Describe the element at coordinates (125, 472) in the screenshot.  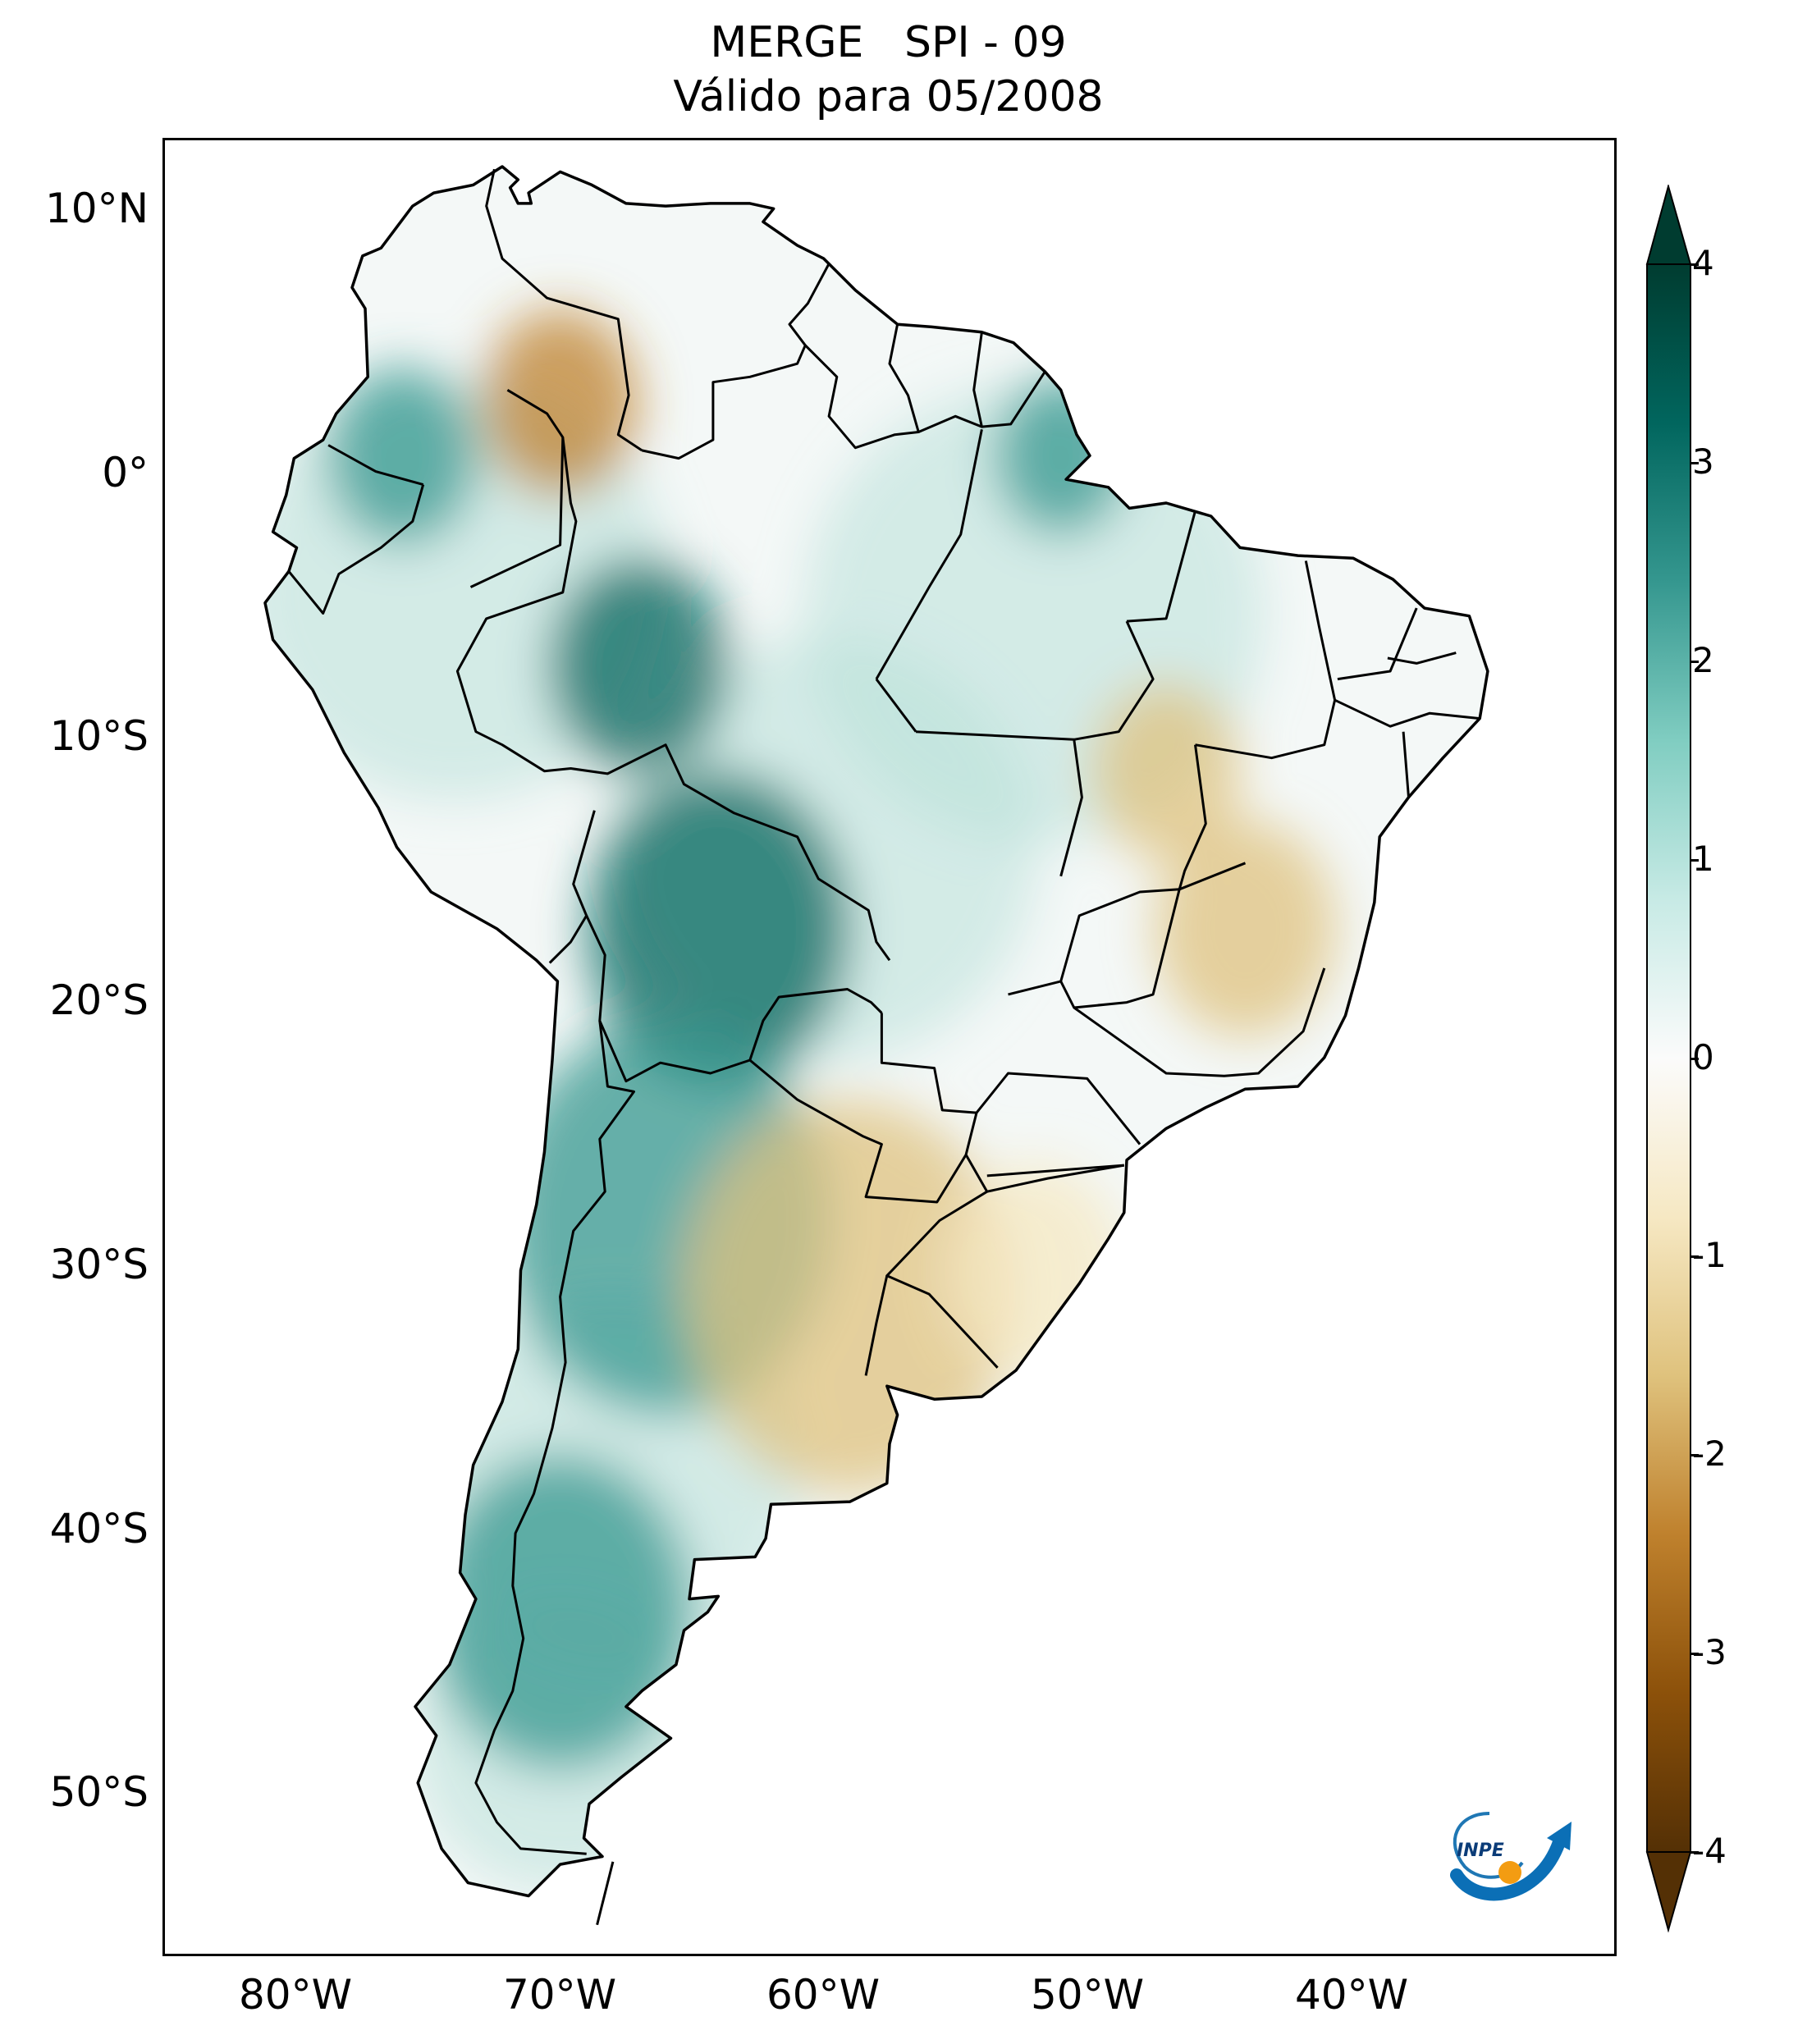
I see `lat-tick-0: 0°` at that location.